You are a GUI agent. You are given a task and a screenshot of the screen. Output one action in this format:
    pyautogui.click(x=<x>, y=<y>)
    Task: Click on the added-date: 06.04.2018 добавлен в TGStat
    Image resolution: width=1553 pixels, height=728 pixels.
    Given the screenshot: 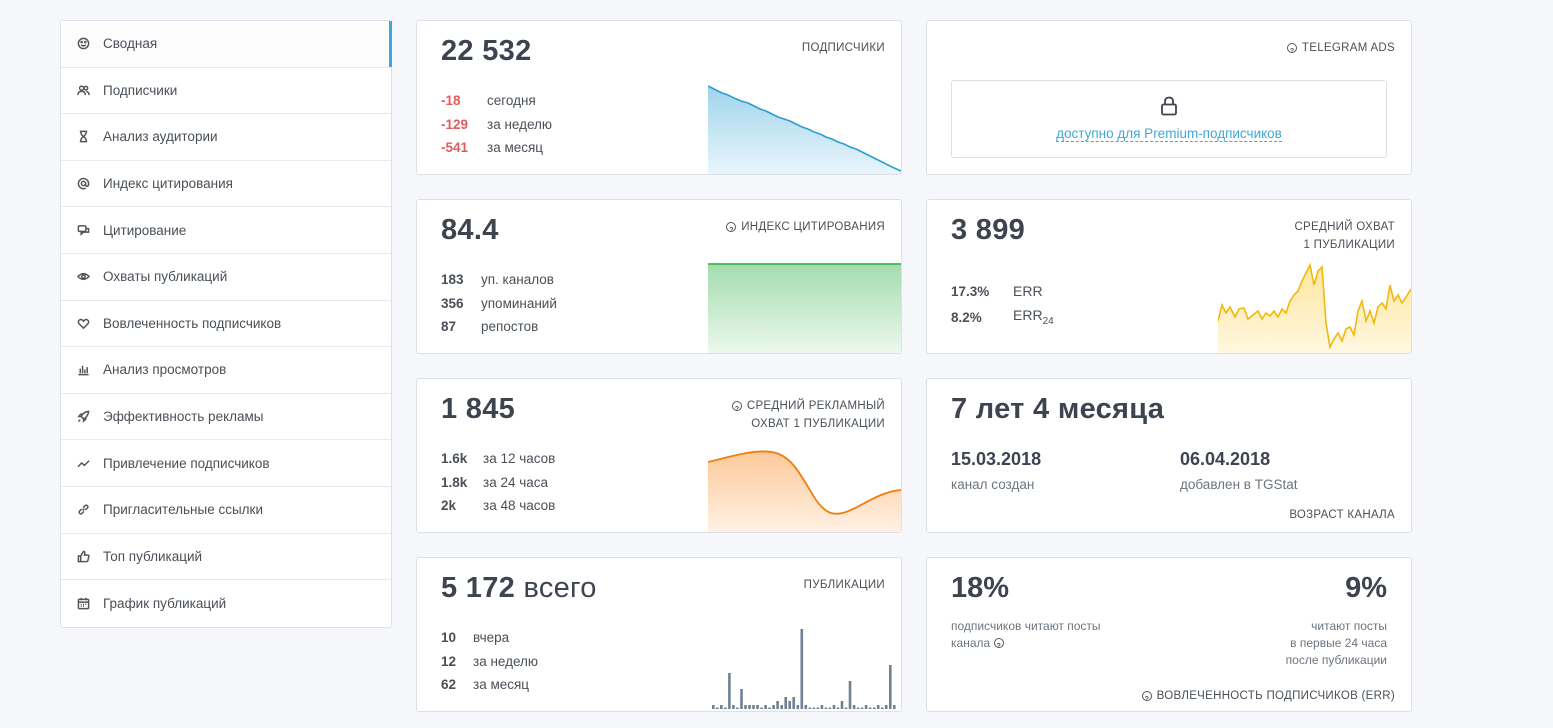 What is the action you would take?
    pyautogui.click(x=1239, y=470)
    